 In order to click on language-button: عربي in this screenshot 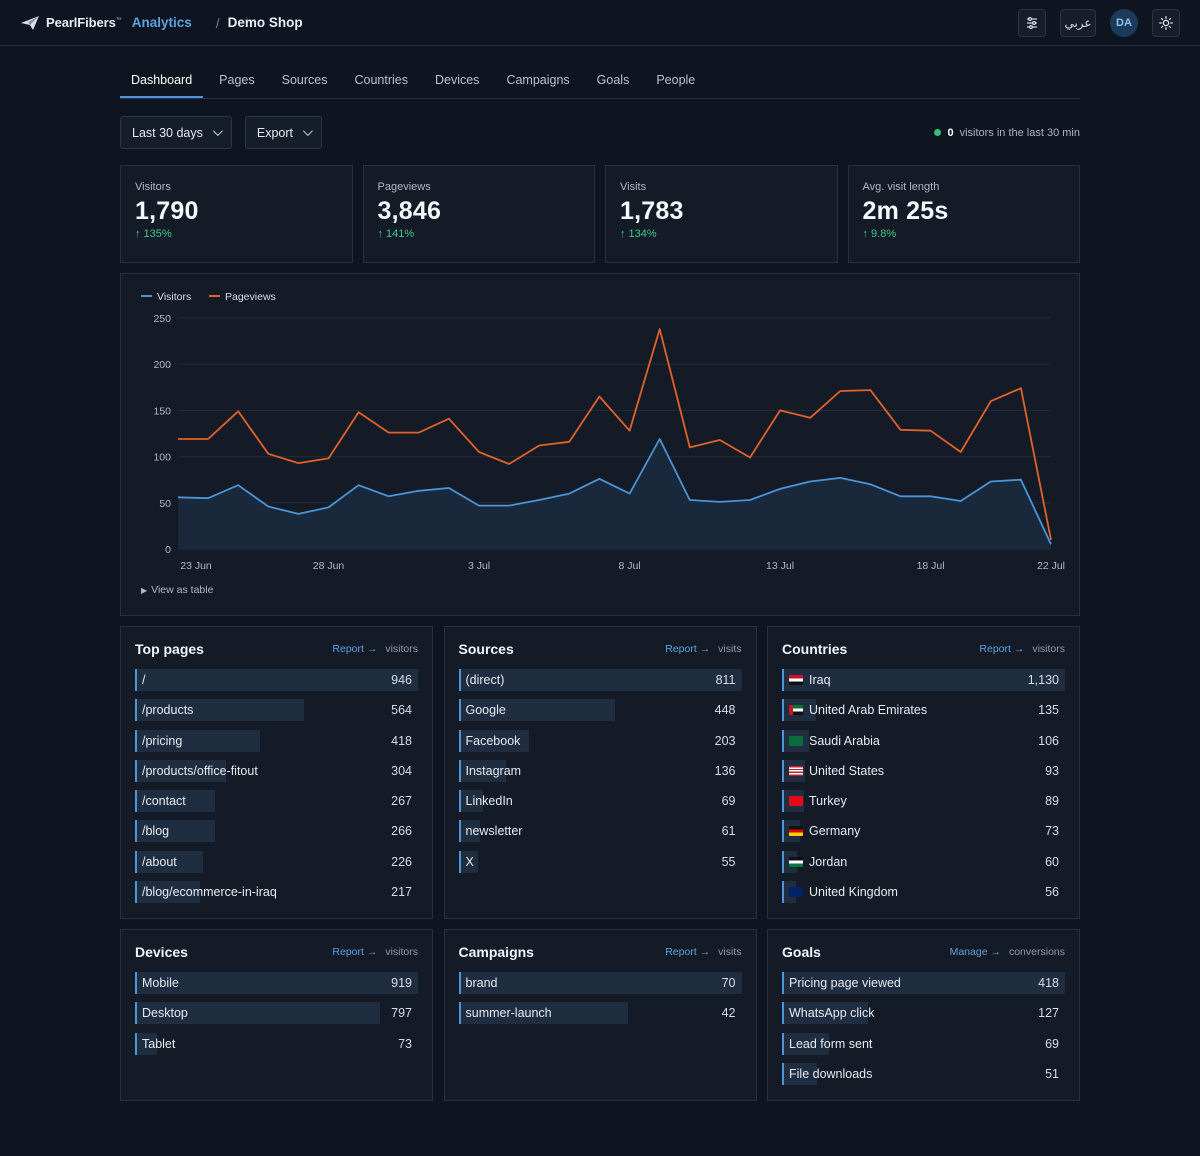, I will do `click(1078, 22)`.